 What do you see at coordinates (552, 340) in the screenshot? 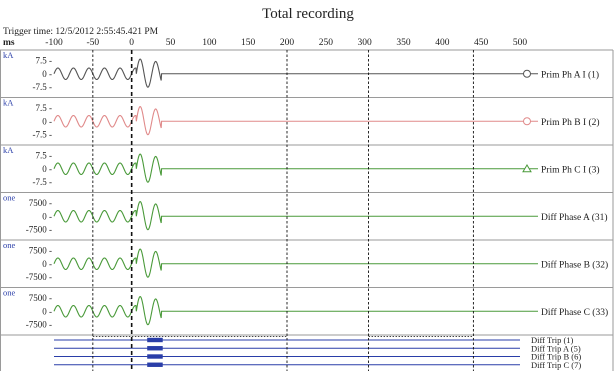
I see `digital-channel-name: Diff Trip (1)` at bounding box center [552, 340].